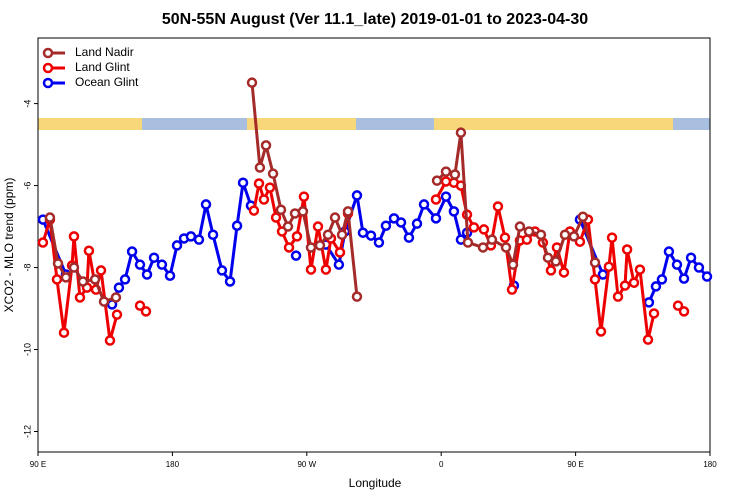 This screenshot has width=750, height=500. What do you see at coordinates (441, 464) in the screenshot?
I see `x-tick-label: 0` at bounding box center [441, 464].